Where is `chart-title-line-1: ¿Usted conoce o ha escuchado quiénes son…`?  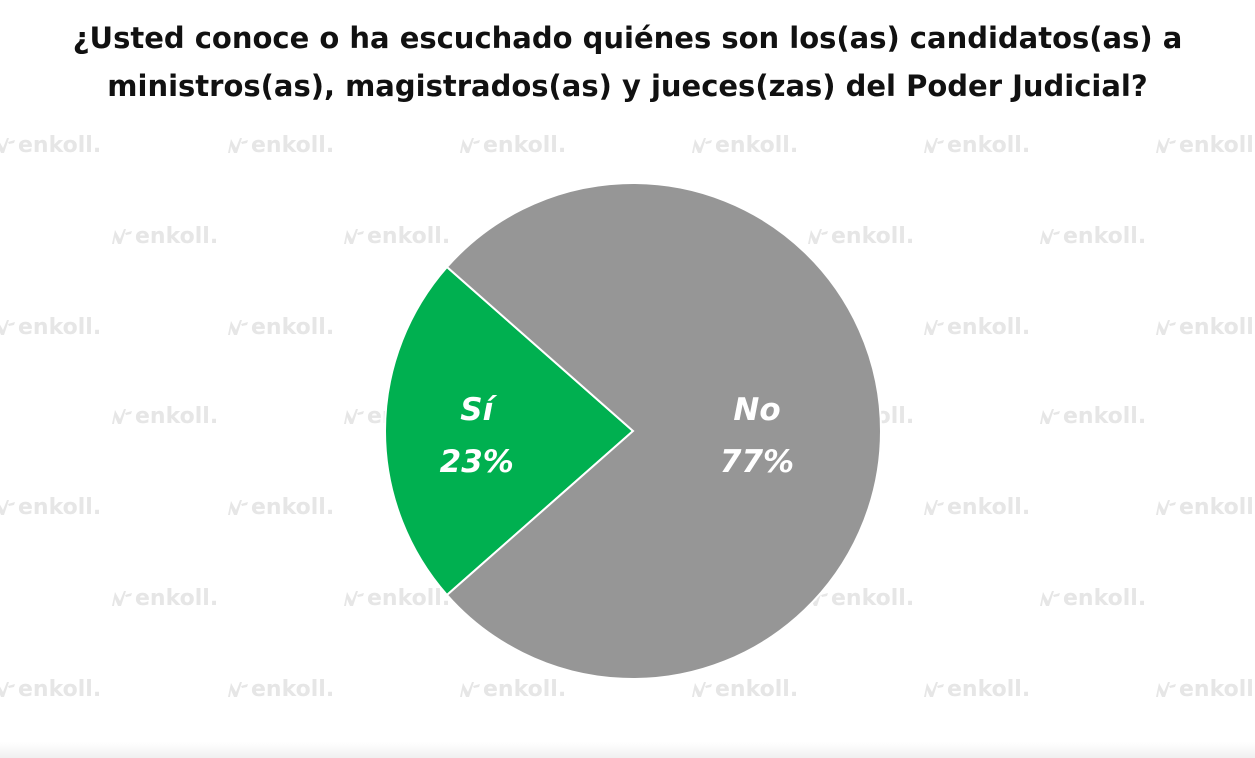 chart-title-line-1: ¿Usted conoce o ha escuchado quiénes son… is located at coordinates (627, 38).